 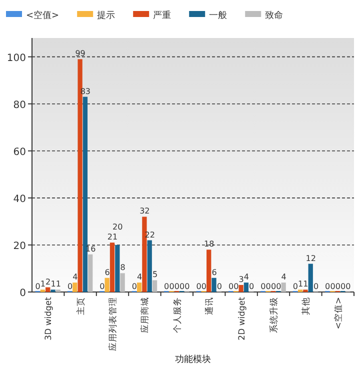 I want to click on x-tick-label: 其他, so click(x=306, y=306).